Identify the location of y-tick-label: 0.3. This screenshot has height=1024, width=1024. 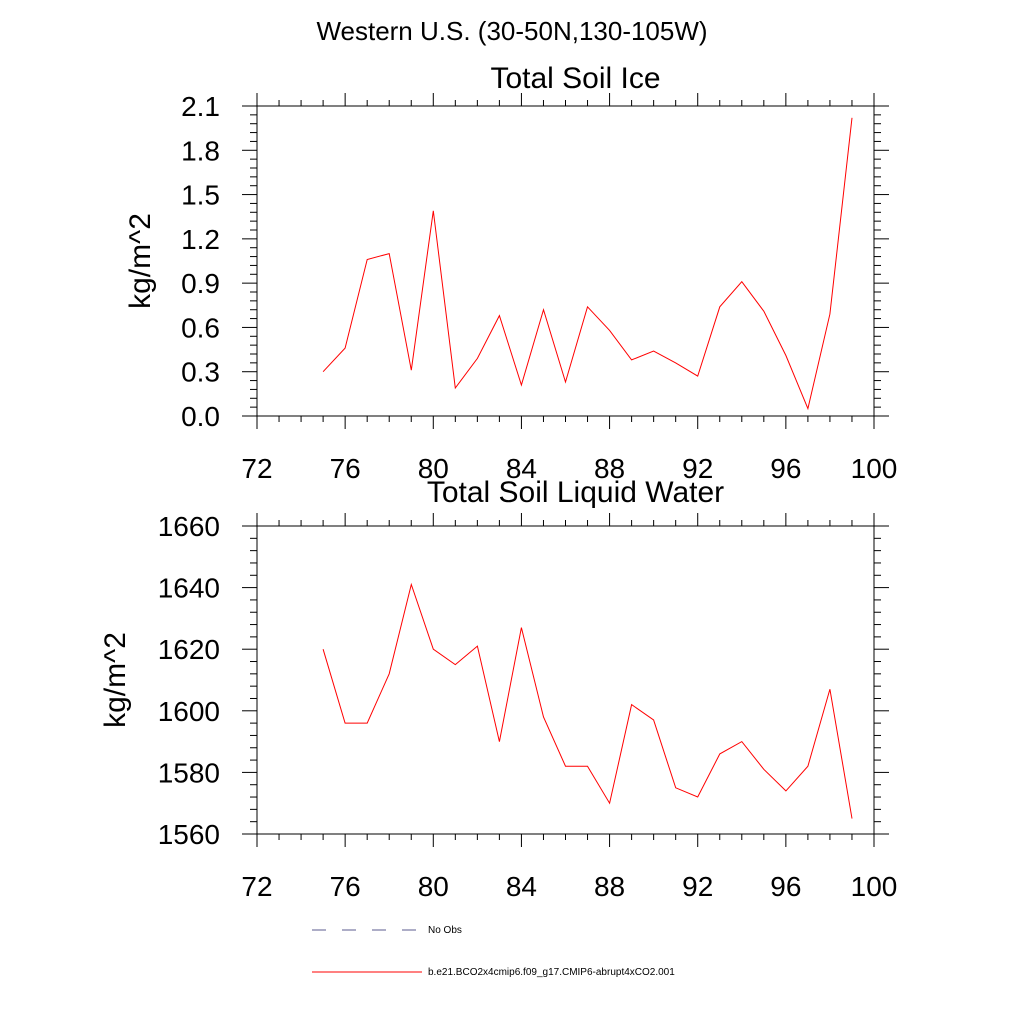
(200, 372).